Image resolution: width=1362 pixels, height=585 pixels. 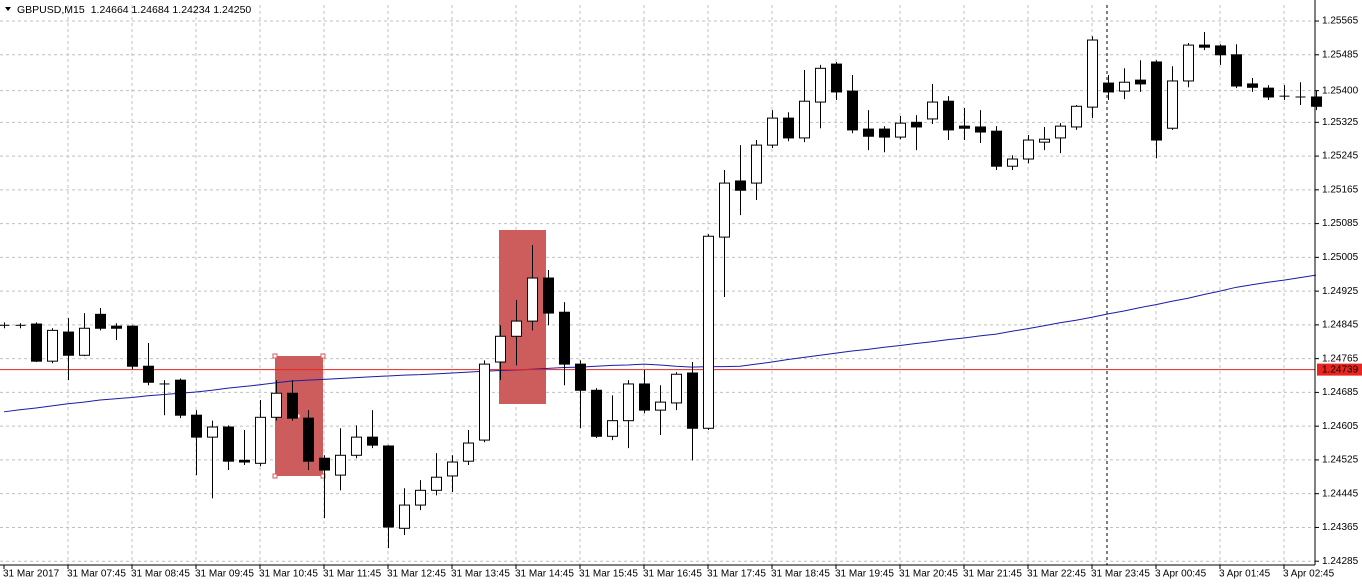 I want to click on x-tick-label: 31 Mar 07:45, so click(x=96, y=574).